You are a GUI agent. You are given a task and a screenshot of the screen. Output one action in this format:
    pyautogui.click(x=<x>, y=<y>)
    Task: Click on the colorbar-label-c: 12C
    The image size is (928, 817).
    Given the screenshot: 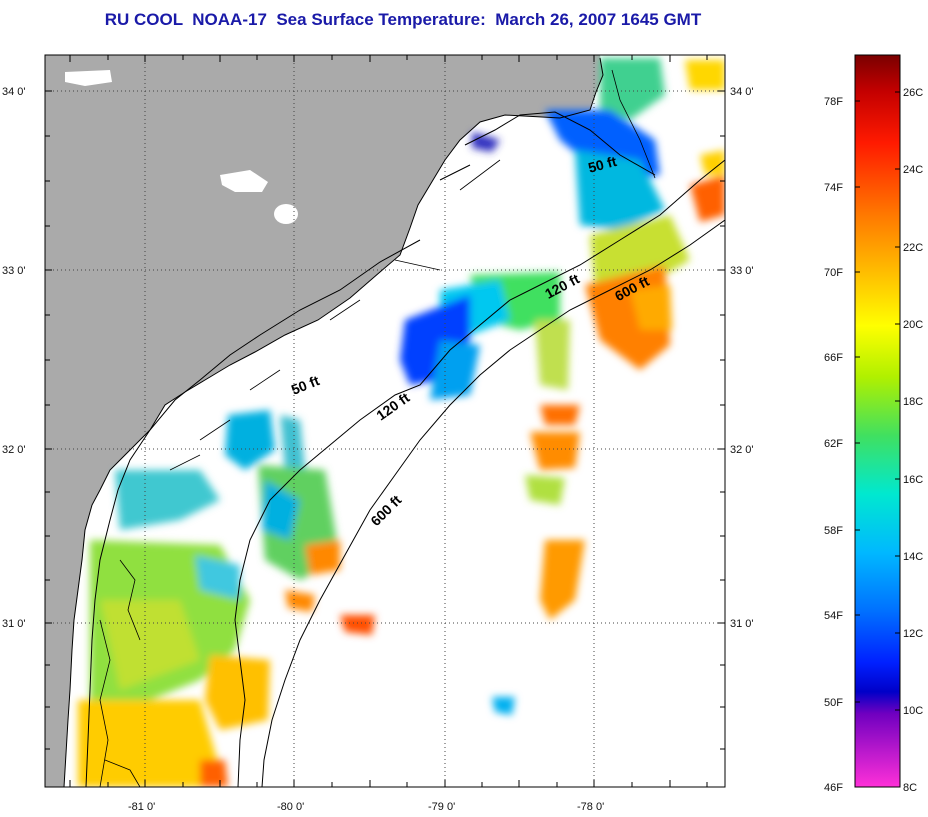 What is the action you would take?
    pyautogui.click(x=913, y=634)
    